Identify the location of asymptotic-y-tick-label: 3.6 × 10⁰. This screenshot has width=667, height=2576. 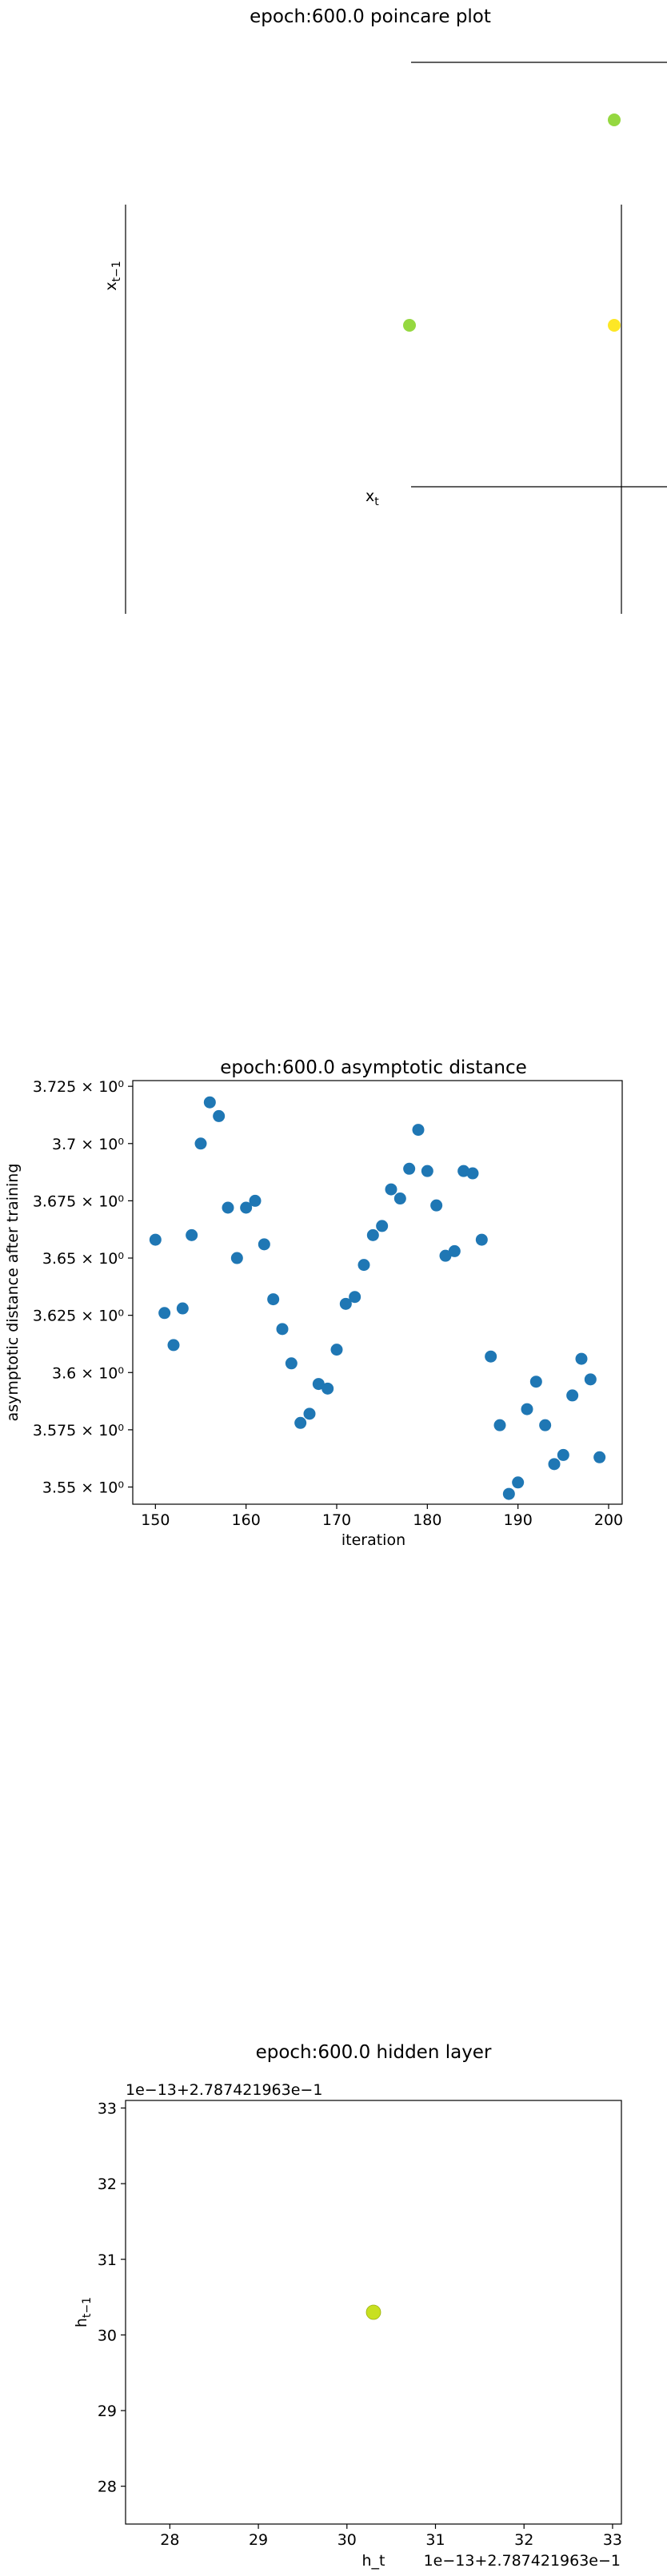
(88, 1373).